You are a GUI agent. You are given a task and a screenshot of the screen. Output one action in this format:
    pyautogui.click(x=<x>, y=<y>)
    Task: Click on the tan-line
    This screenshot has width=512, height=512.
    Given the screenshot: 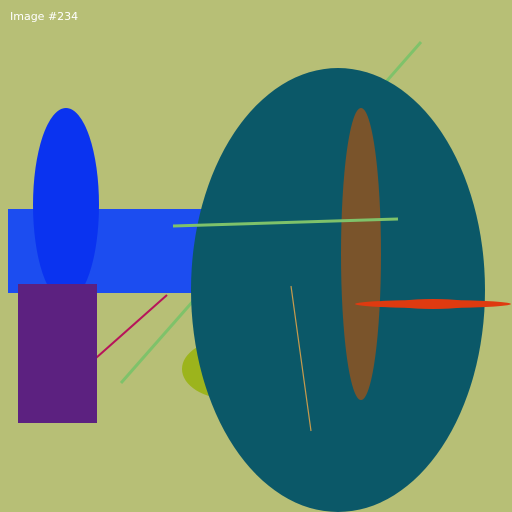 What is the action you would take?
    pyautogui.click(x=301, y=358)
    